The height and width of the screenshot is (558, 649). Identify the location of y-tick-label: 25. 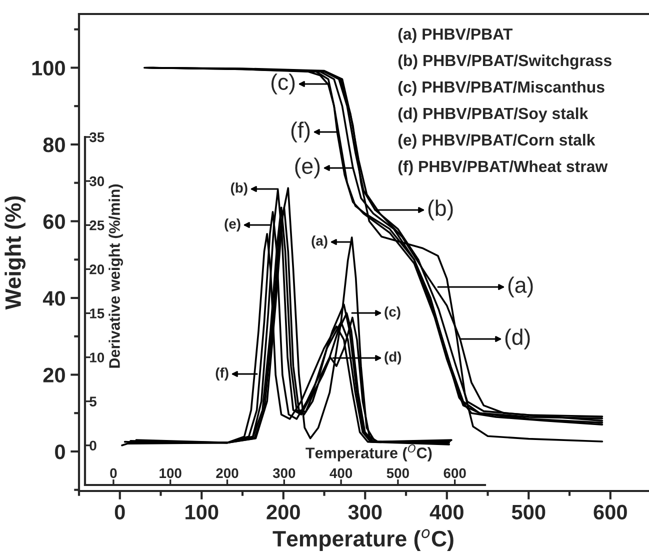
(97, 225).